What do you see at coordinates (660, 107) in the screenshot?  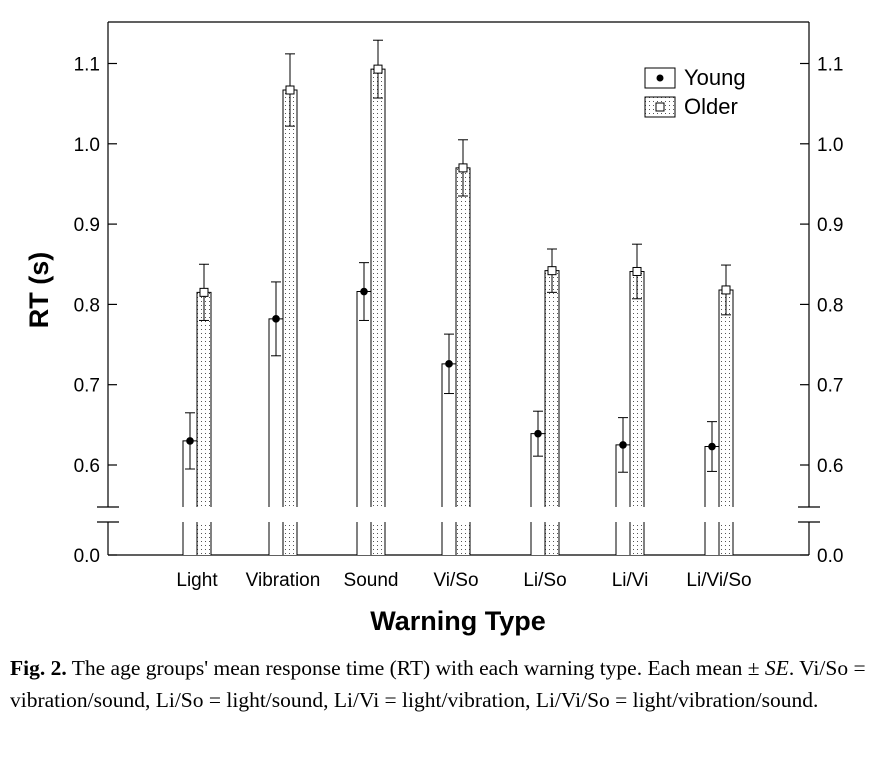 I see `legend-marker-older` at bounding box center [660, 107].